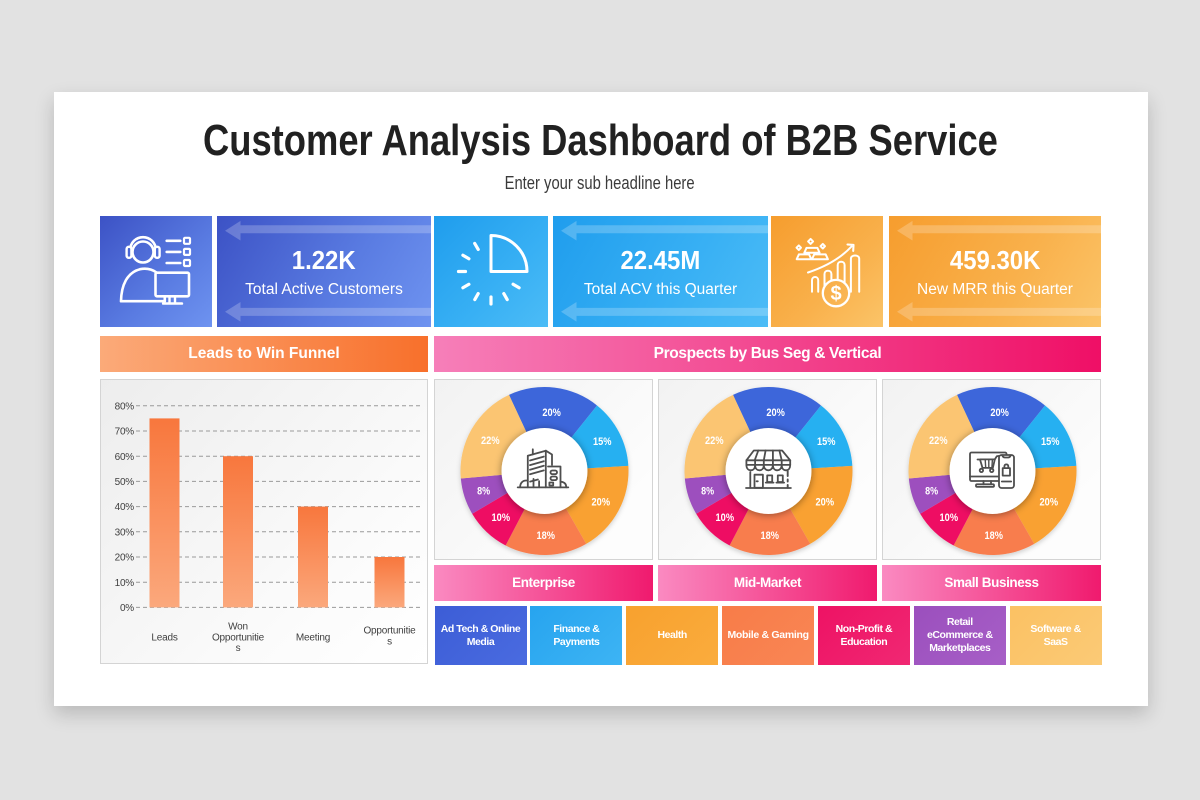  Describe the element at coordinates (125, 406) in the screenshot. I see `svg-text: 80%` at that location.